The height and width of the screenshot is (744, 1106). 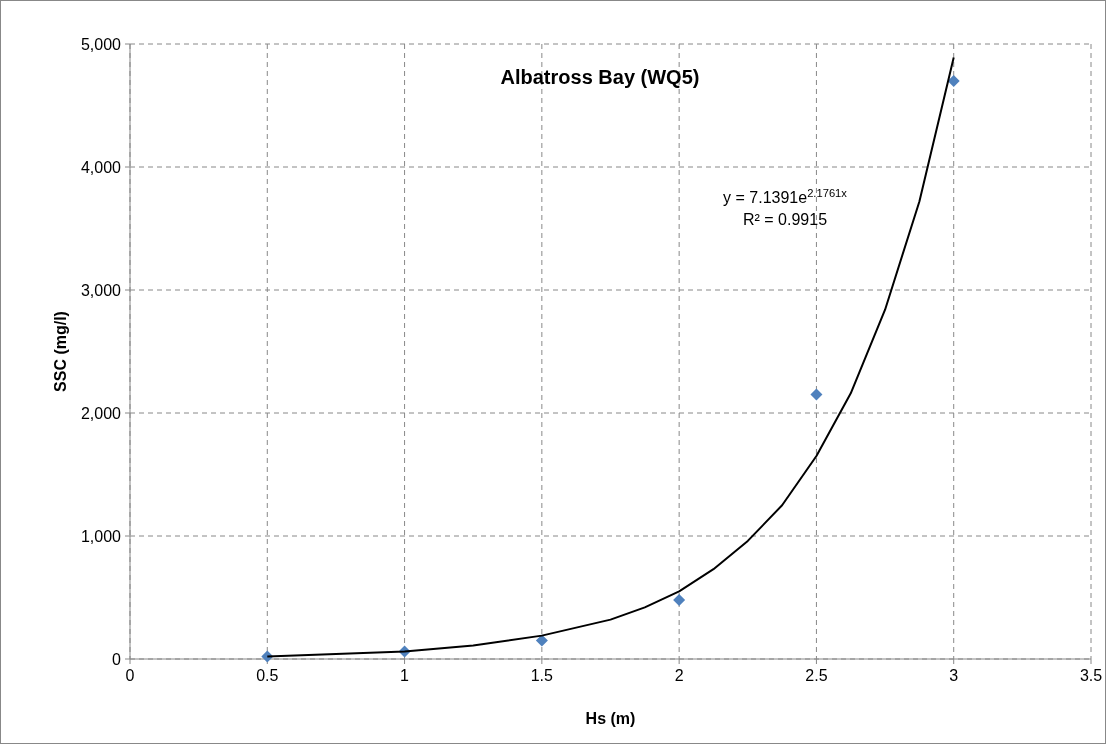 I want to click on y-tick-label: 2,000, so click(x=101, y=413).